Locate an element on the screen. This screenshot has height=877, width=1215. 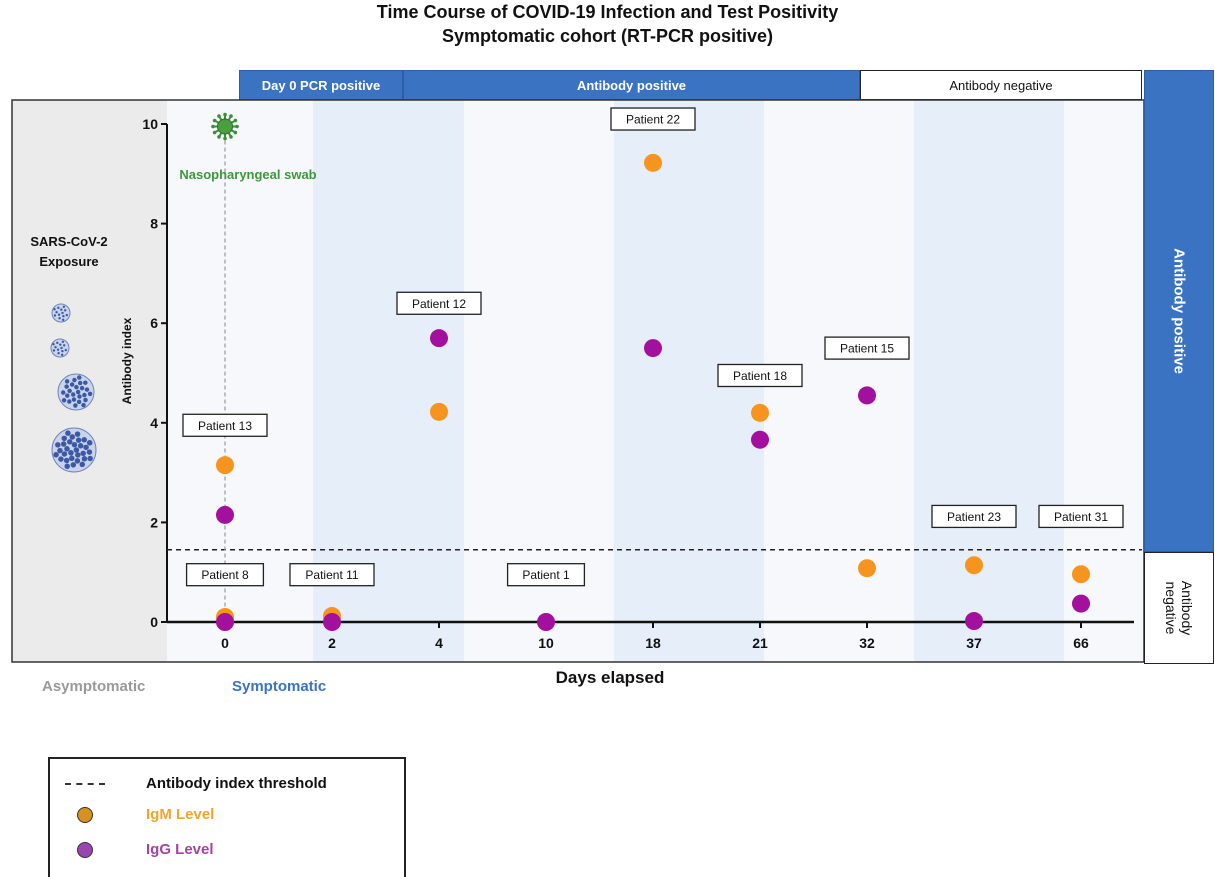
swab-label: Nasopharyngeal swab is located at coordinates (247, 174).